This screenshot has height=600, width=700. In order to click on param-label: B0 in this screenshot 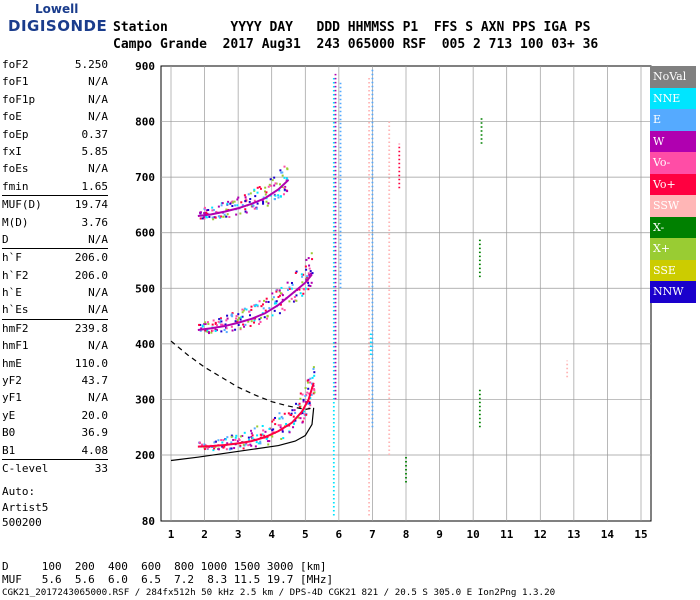, I will do `click(9, 433)`.